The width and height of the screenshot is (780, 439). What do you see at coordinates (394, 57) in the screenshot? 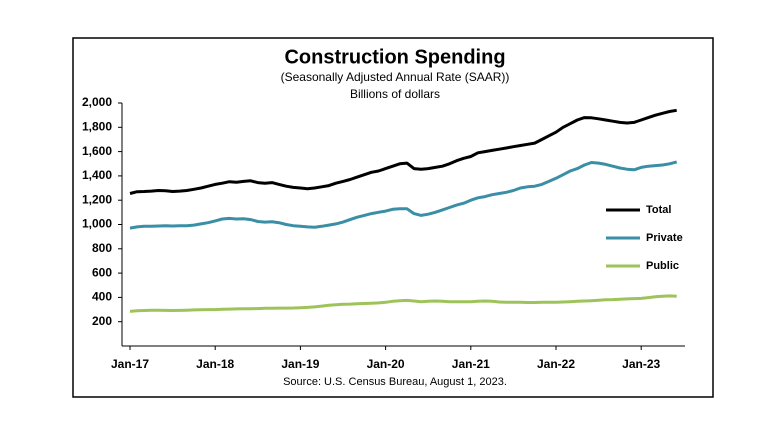
I see `chart-title: Construction Spending` at bounding box center [394, 57].